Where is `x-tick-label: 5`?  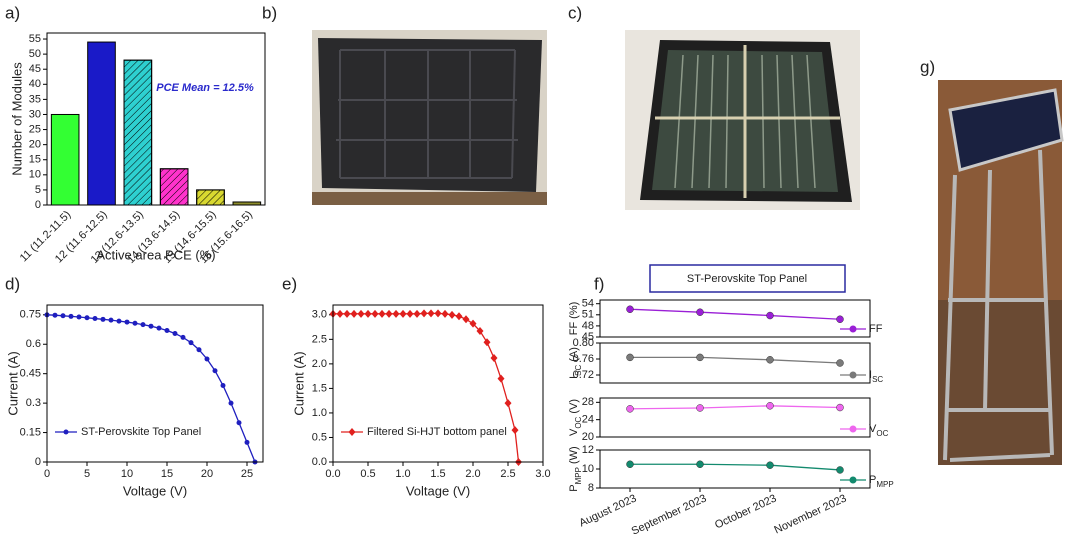
x-tick-label: 5 is located at coordinates (87, 474).